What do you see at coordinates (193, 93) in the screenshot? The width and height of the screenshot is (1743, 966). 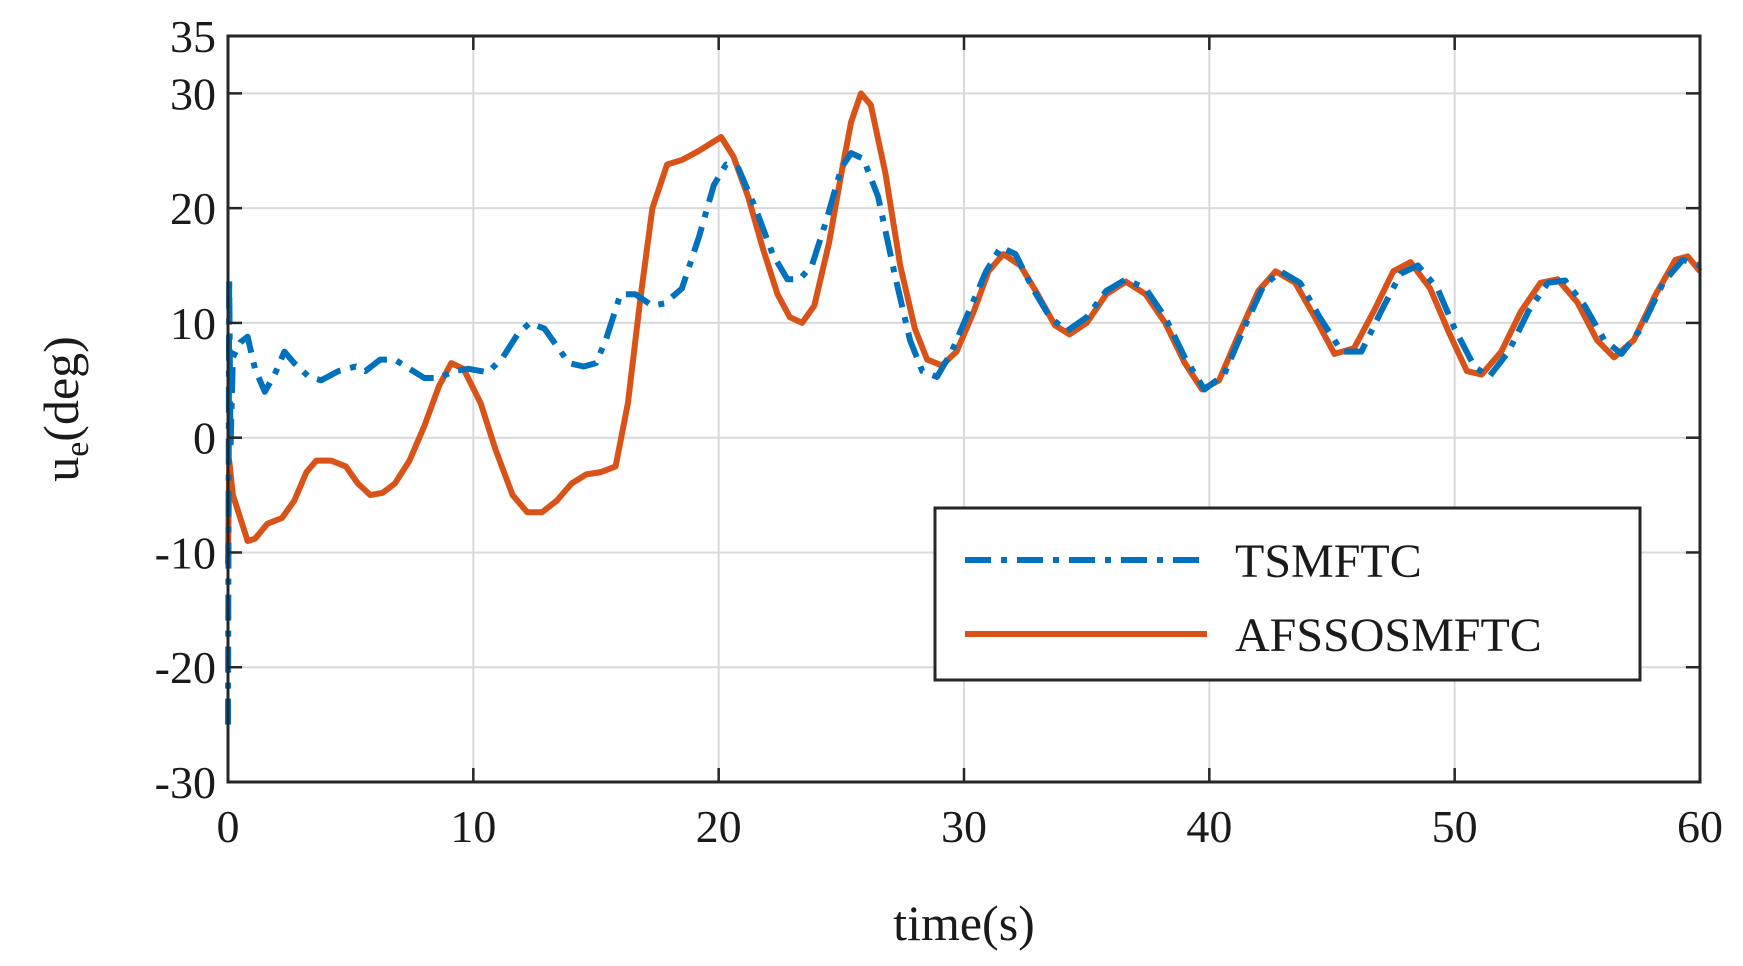 I see `y-tick-label: 30` at bounding box center [193, 93].